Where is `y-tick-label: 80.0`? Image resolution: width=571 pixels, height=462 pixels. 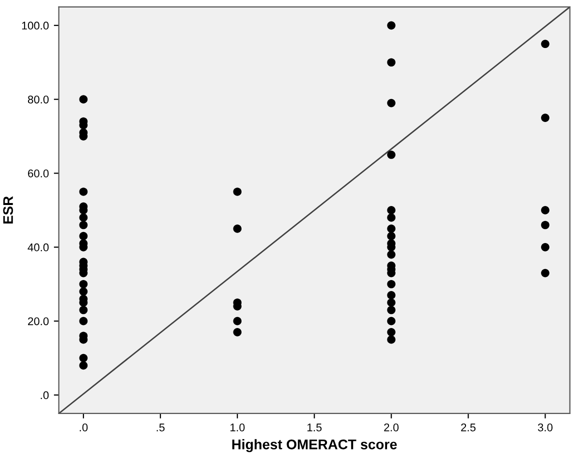
y-tick-label: 80.0 is located at coordinates (38, 100).